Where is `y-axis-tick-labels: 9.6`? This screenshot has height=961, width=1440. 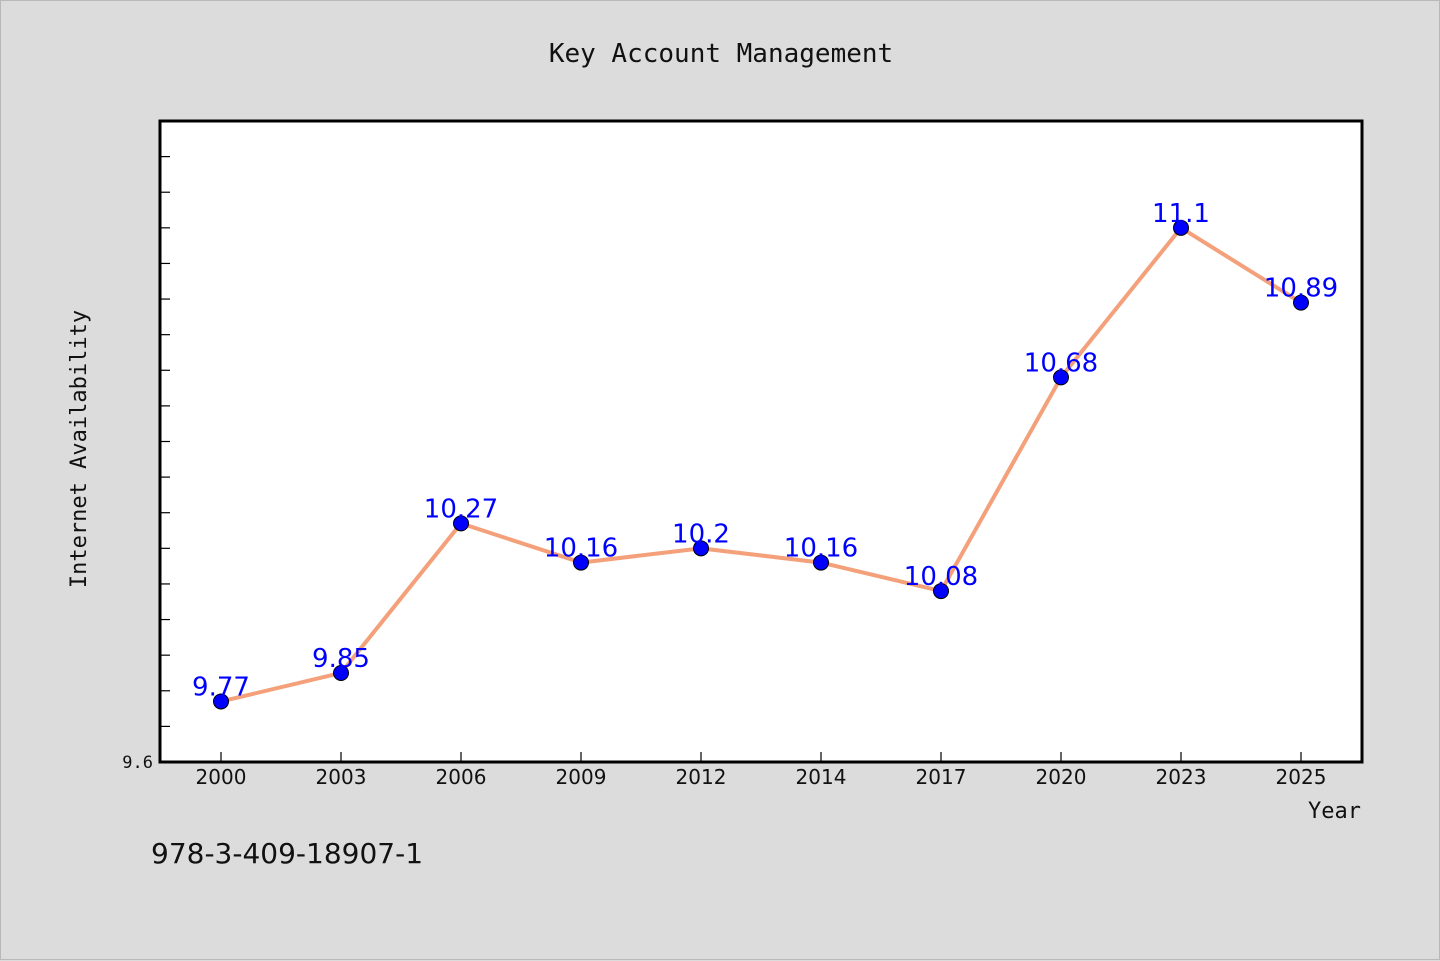 y-axis-tick-labels: 9.6 is located at coordinates (137, 763).